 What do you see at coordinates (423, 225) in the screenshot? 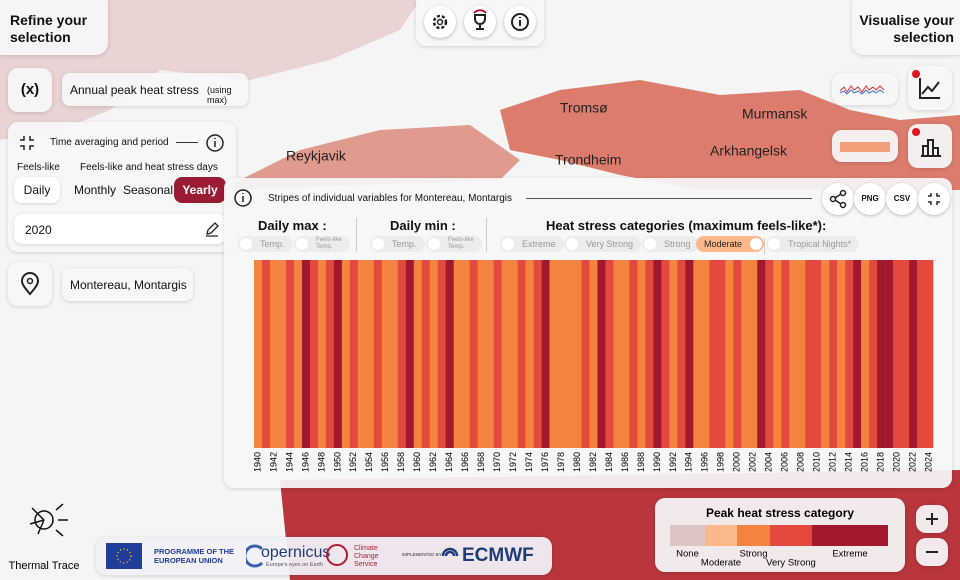
I see `group-label: Daily min :` at bounding box center [423, 225].